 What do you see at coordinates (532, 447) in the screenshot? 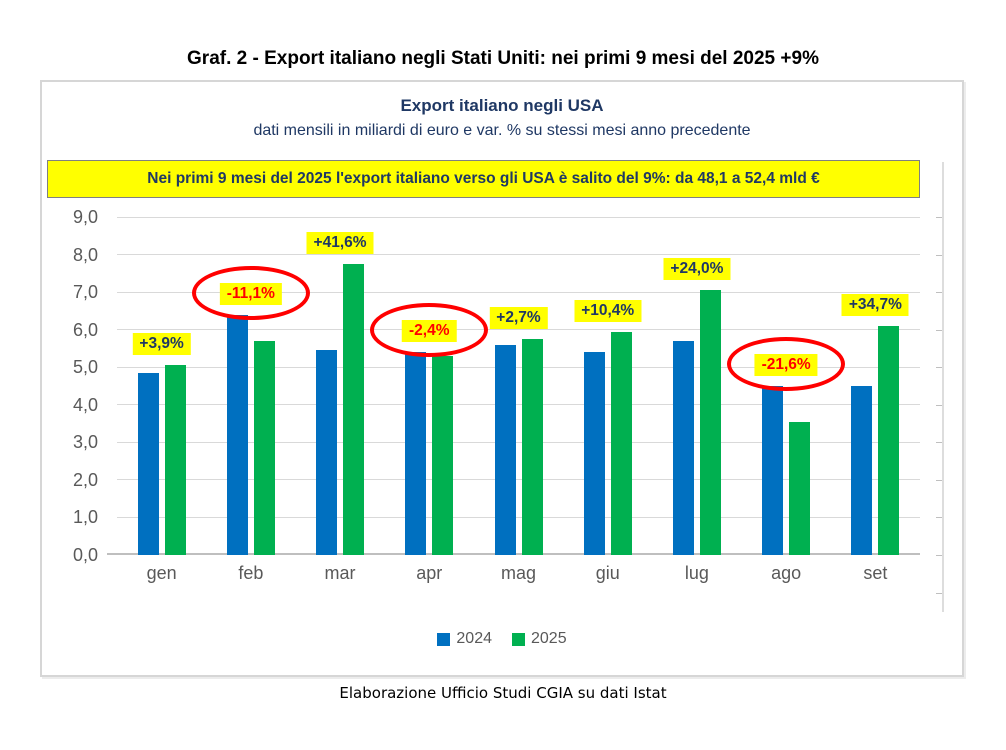
I see `bar-2025-mag` at bounding box center [532, 447].